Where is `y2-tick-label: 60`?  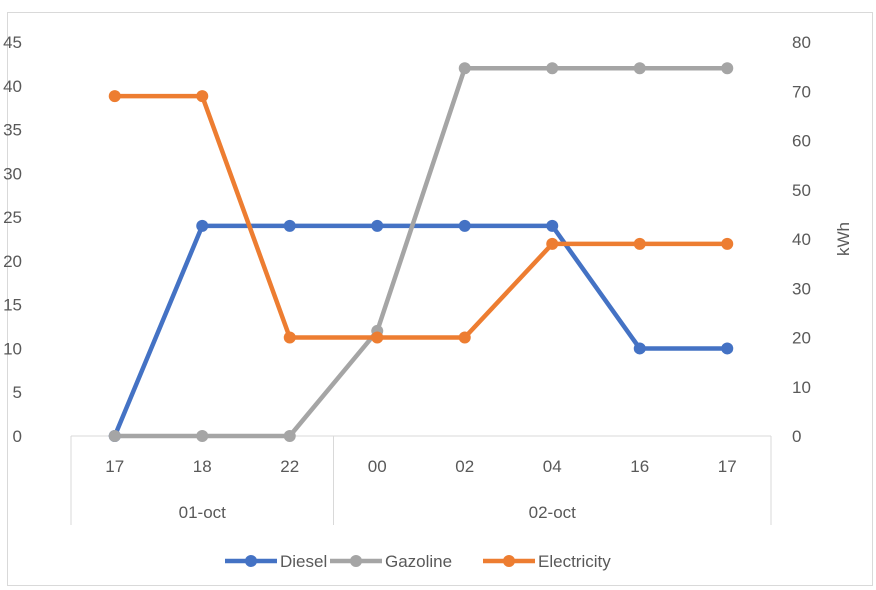
y2-tick-label: 60 is located at coordinates (801, 141).